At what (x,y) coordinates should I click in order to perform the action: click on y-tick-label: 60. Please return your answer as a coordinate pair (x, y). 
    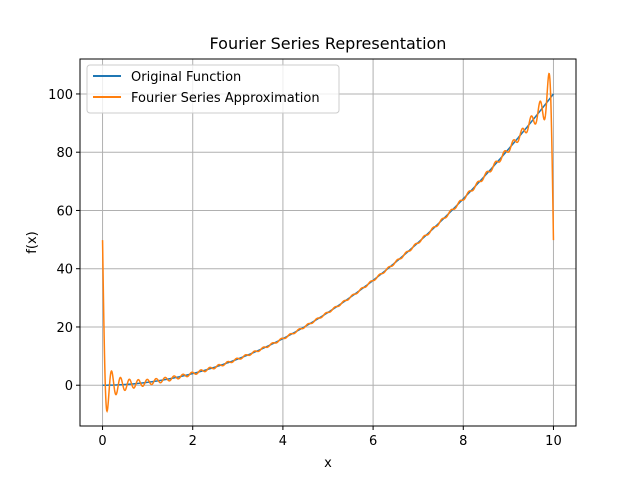
    Looking at the image, I should click on (64, 211).